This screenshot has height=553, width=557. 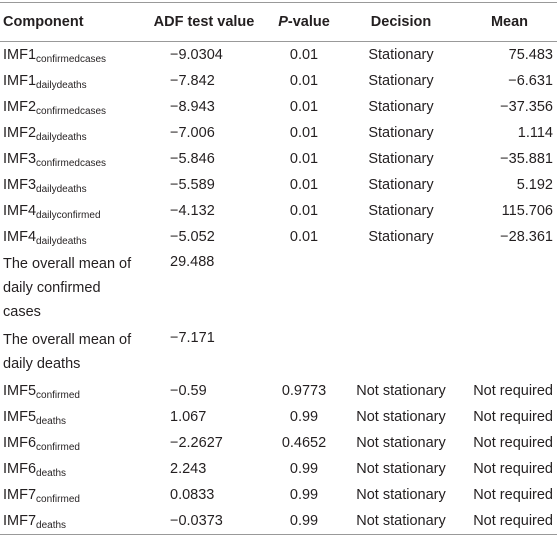 I want to click on cell: −35.881, so click(x=526, y=159).